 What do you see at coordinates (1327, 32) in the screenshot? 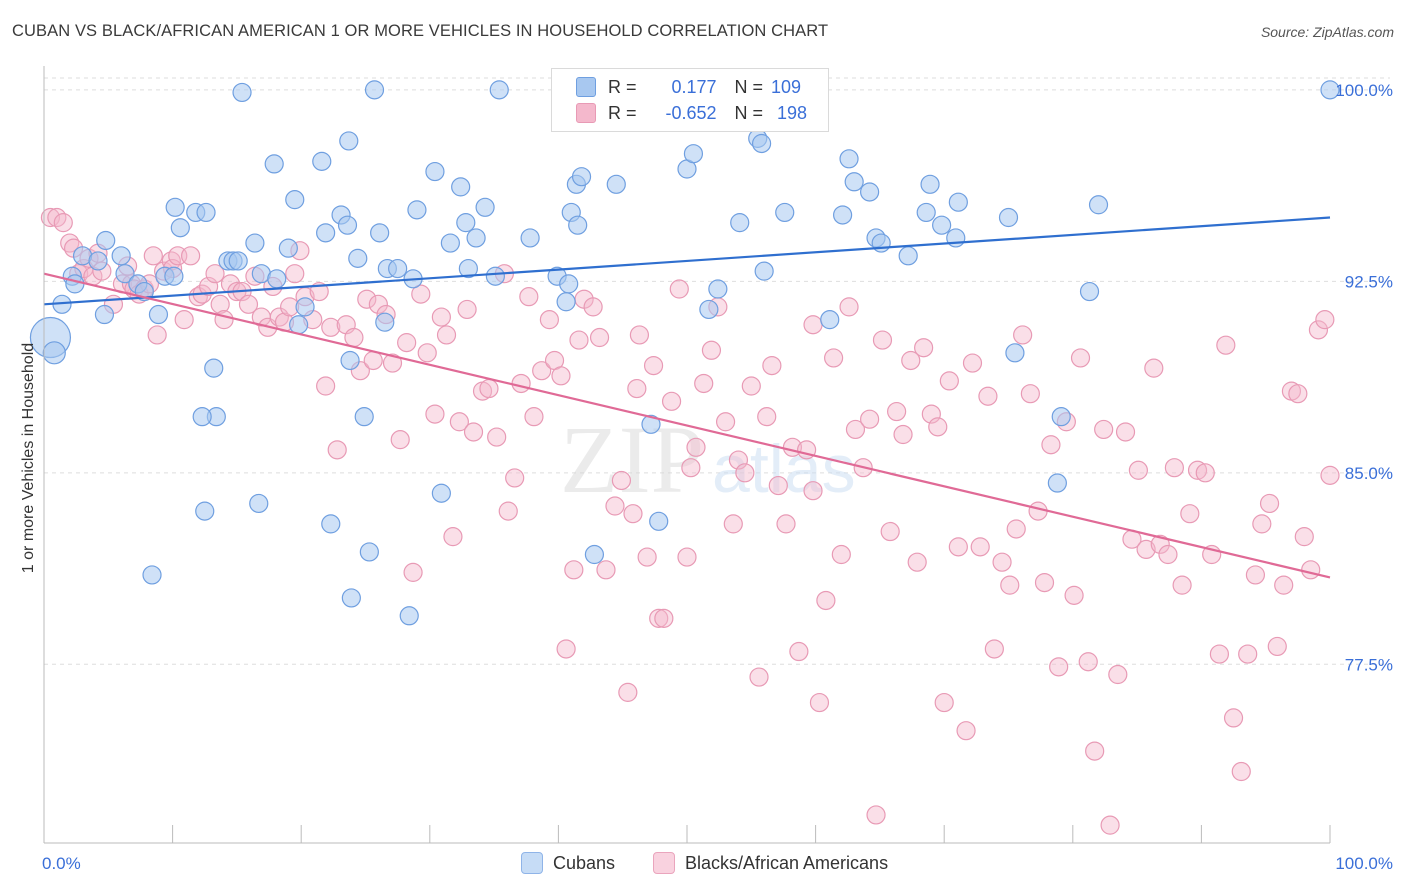
I see `source-label: Source: ZipAtlas.com` at bounding box center [1327, 32].